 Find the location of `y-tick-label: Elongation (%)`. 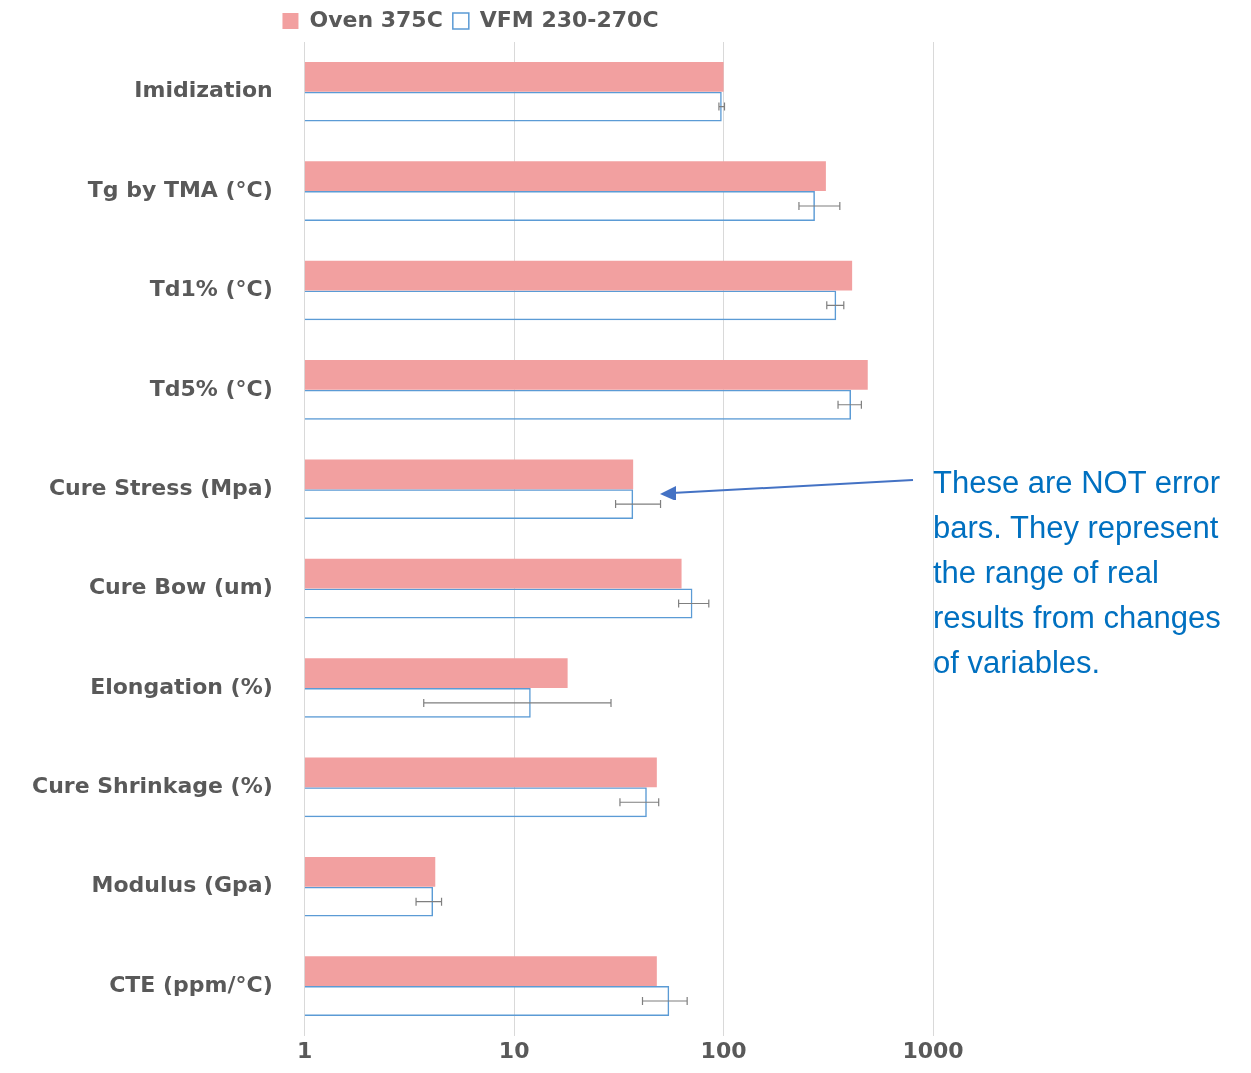

y-tick-label: Elongation (%) is located at coordinates (181, 686).